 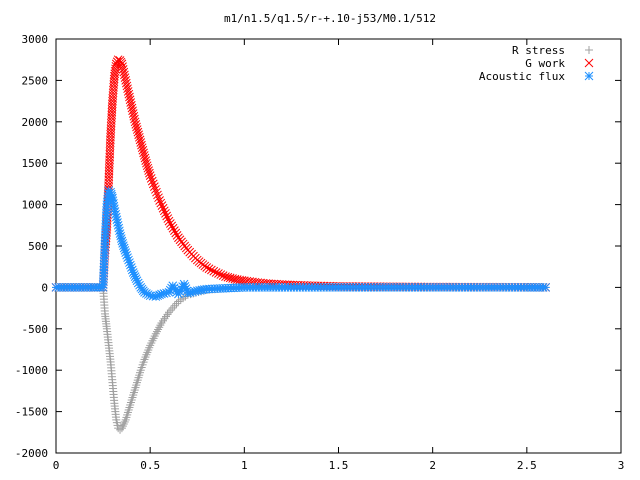 What do you see at coordinates (38, 246) in the screenshot?
I see `y-tick-label: 500` at bounding box center [38, 246].